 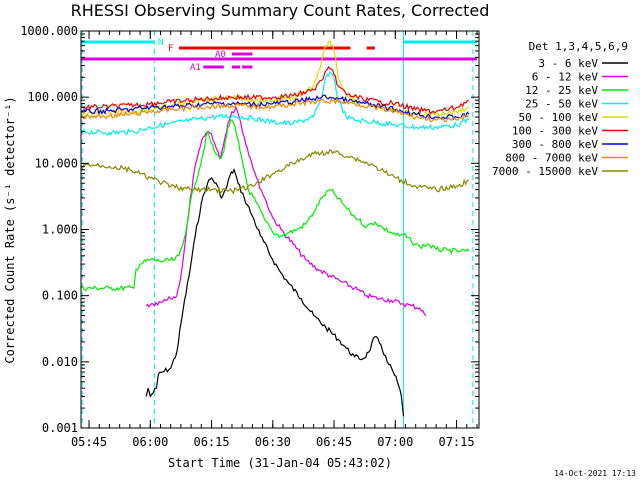 What do you see at coordinates (49, 31) in the screenshot?
I see `y-tick-label: 1000.000` at bounding box center [49, 31].